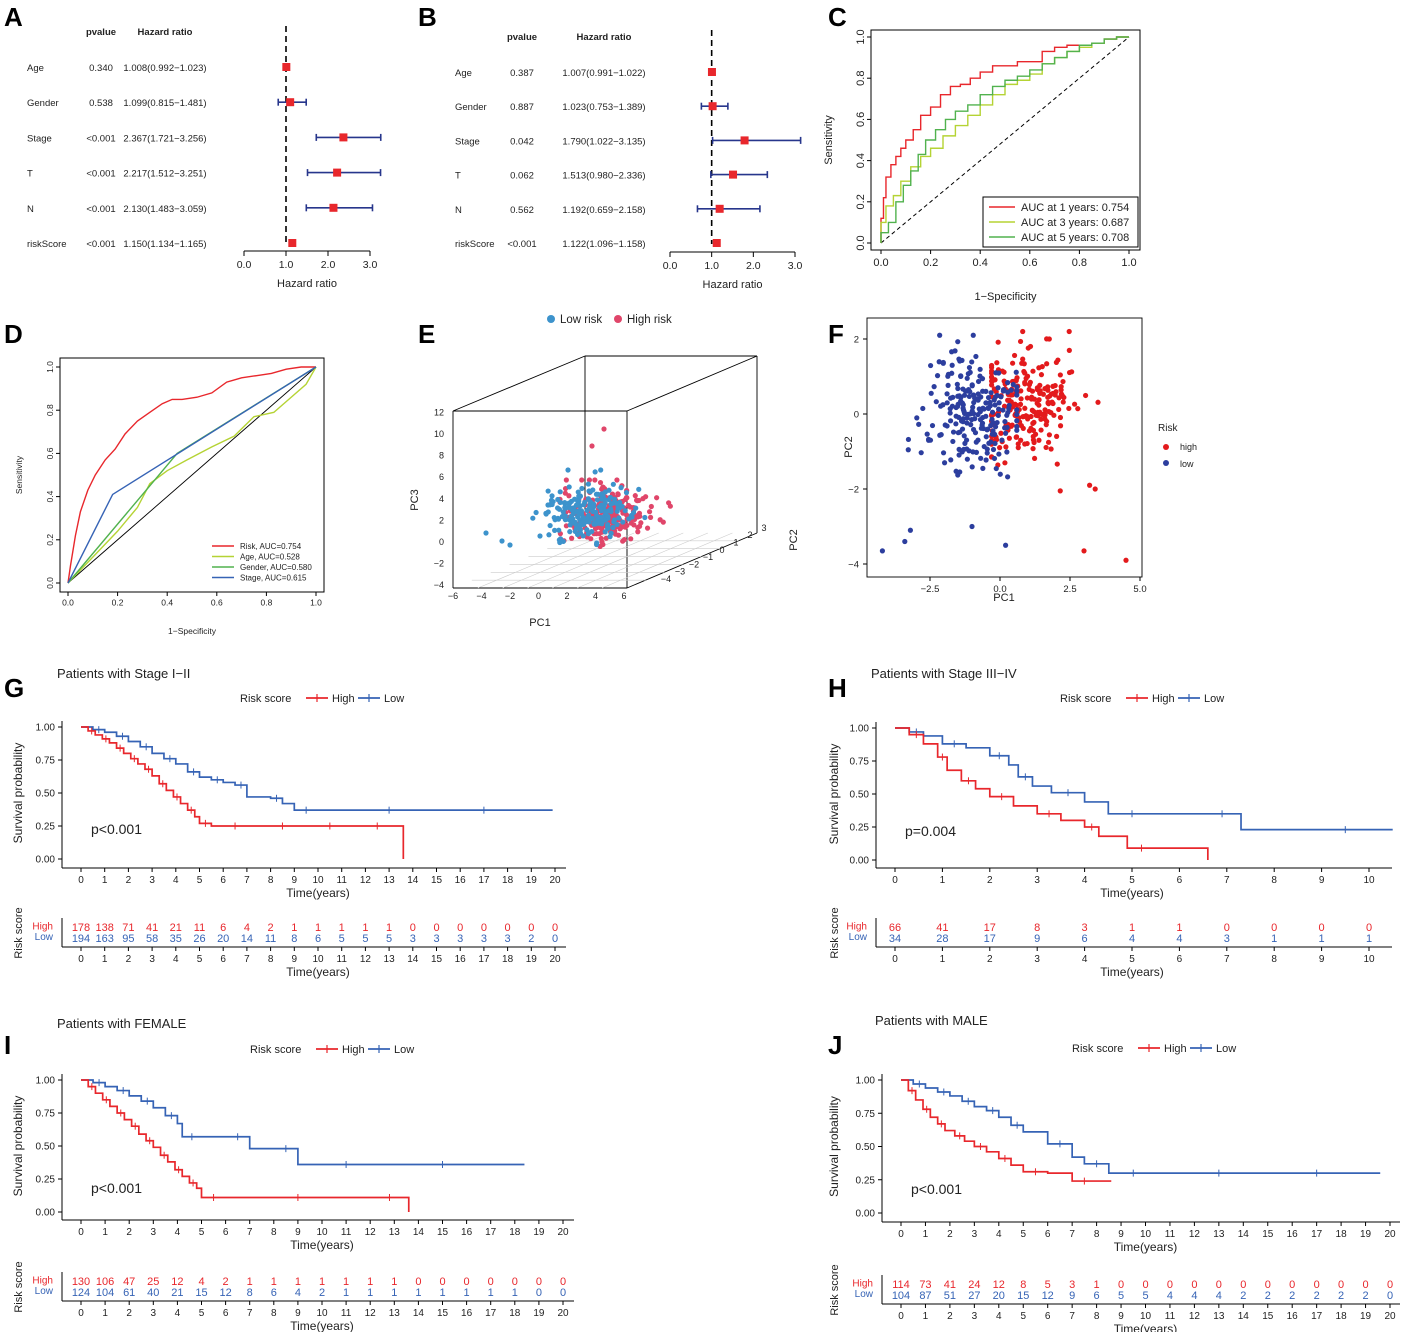 The height and width of the screenshot is (1332, 1415). Describe the element at coordinates (439, 564) in the screenshot. I see `z-tick-label: −2` at that location.